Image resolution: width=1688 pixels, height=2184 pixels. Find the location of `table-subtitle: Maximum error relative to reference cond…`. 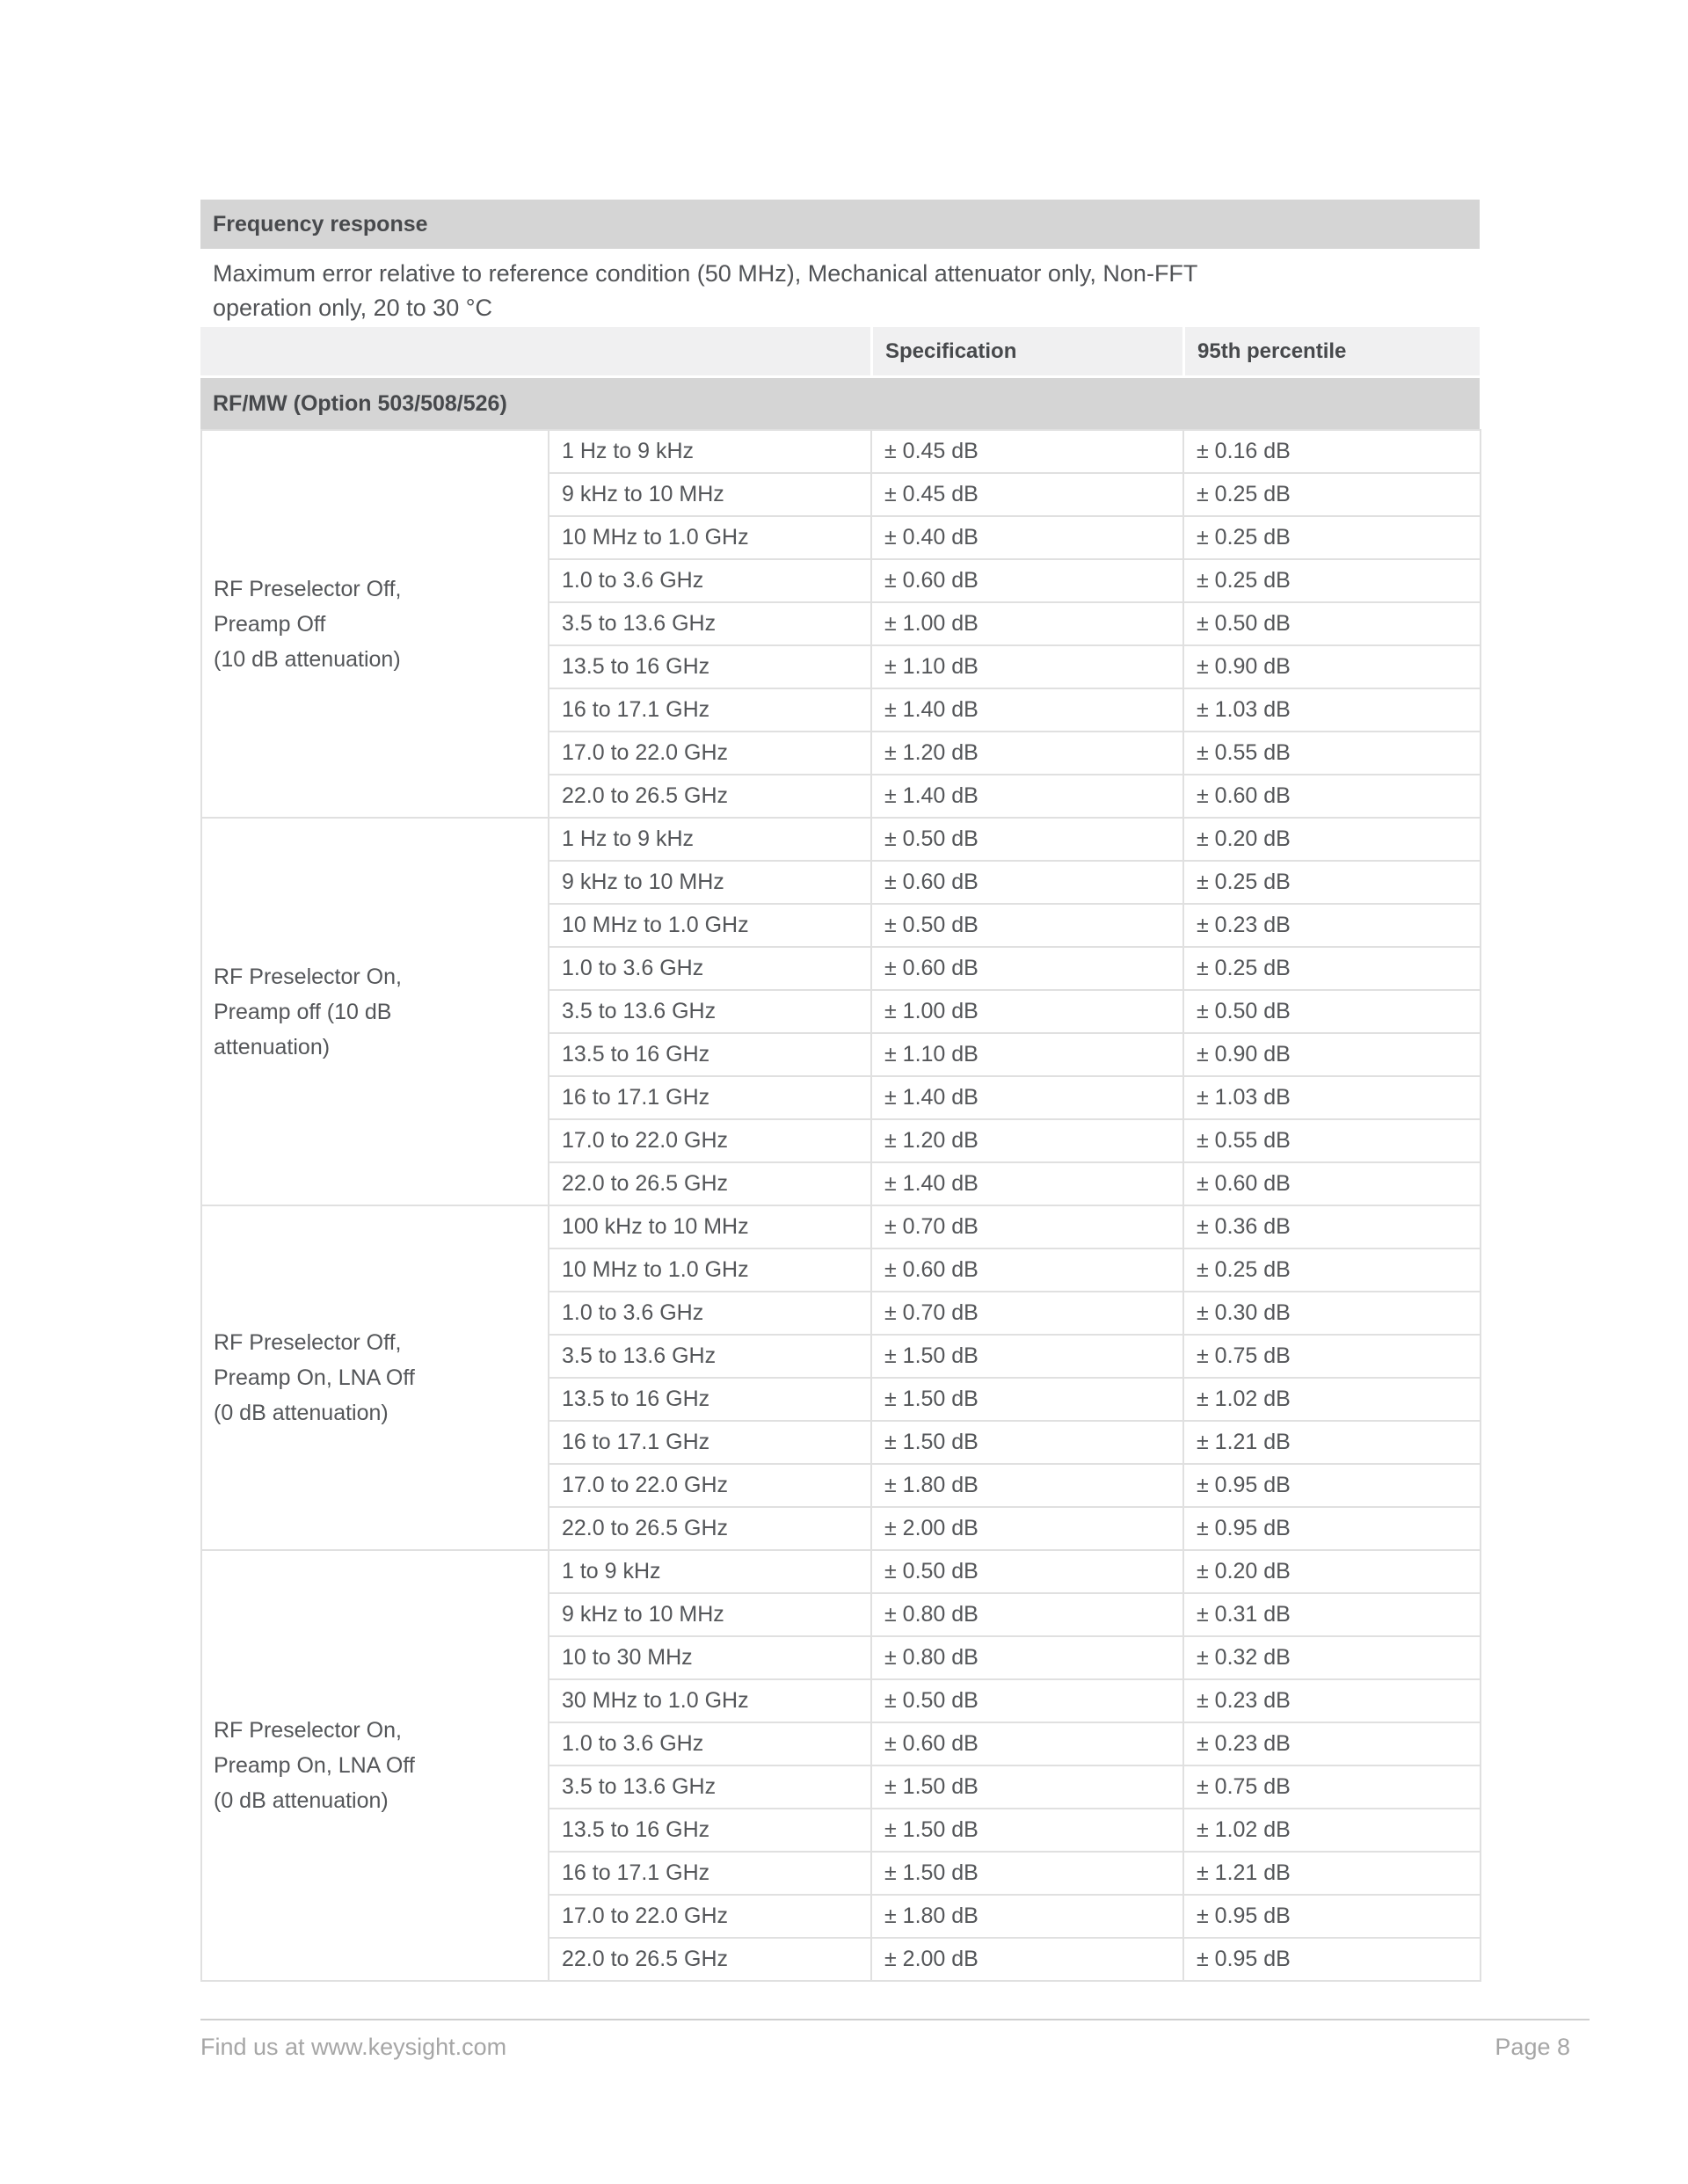

table-subtitle: Maximum error relative to reference cond… is located at coordinates (840, 288).